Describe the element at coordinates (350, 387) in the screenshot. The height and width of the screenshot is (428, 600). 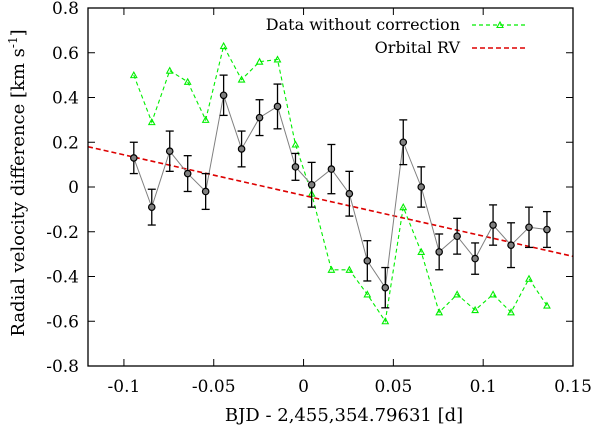
I see `x-tick-labels: -0.1 -0.05 0 0.05 0.1 0.15` at that location.